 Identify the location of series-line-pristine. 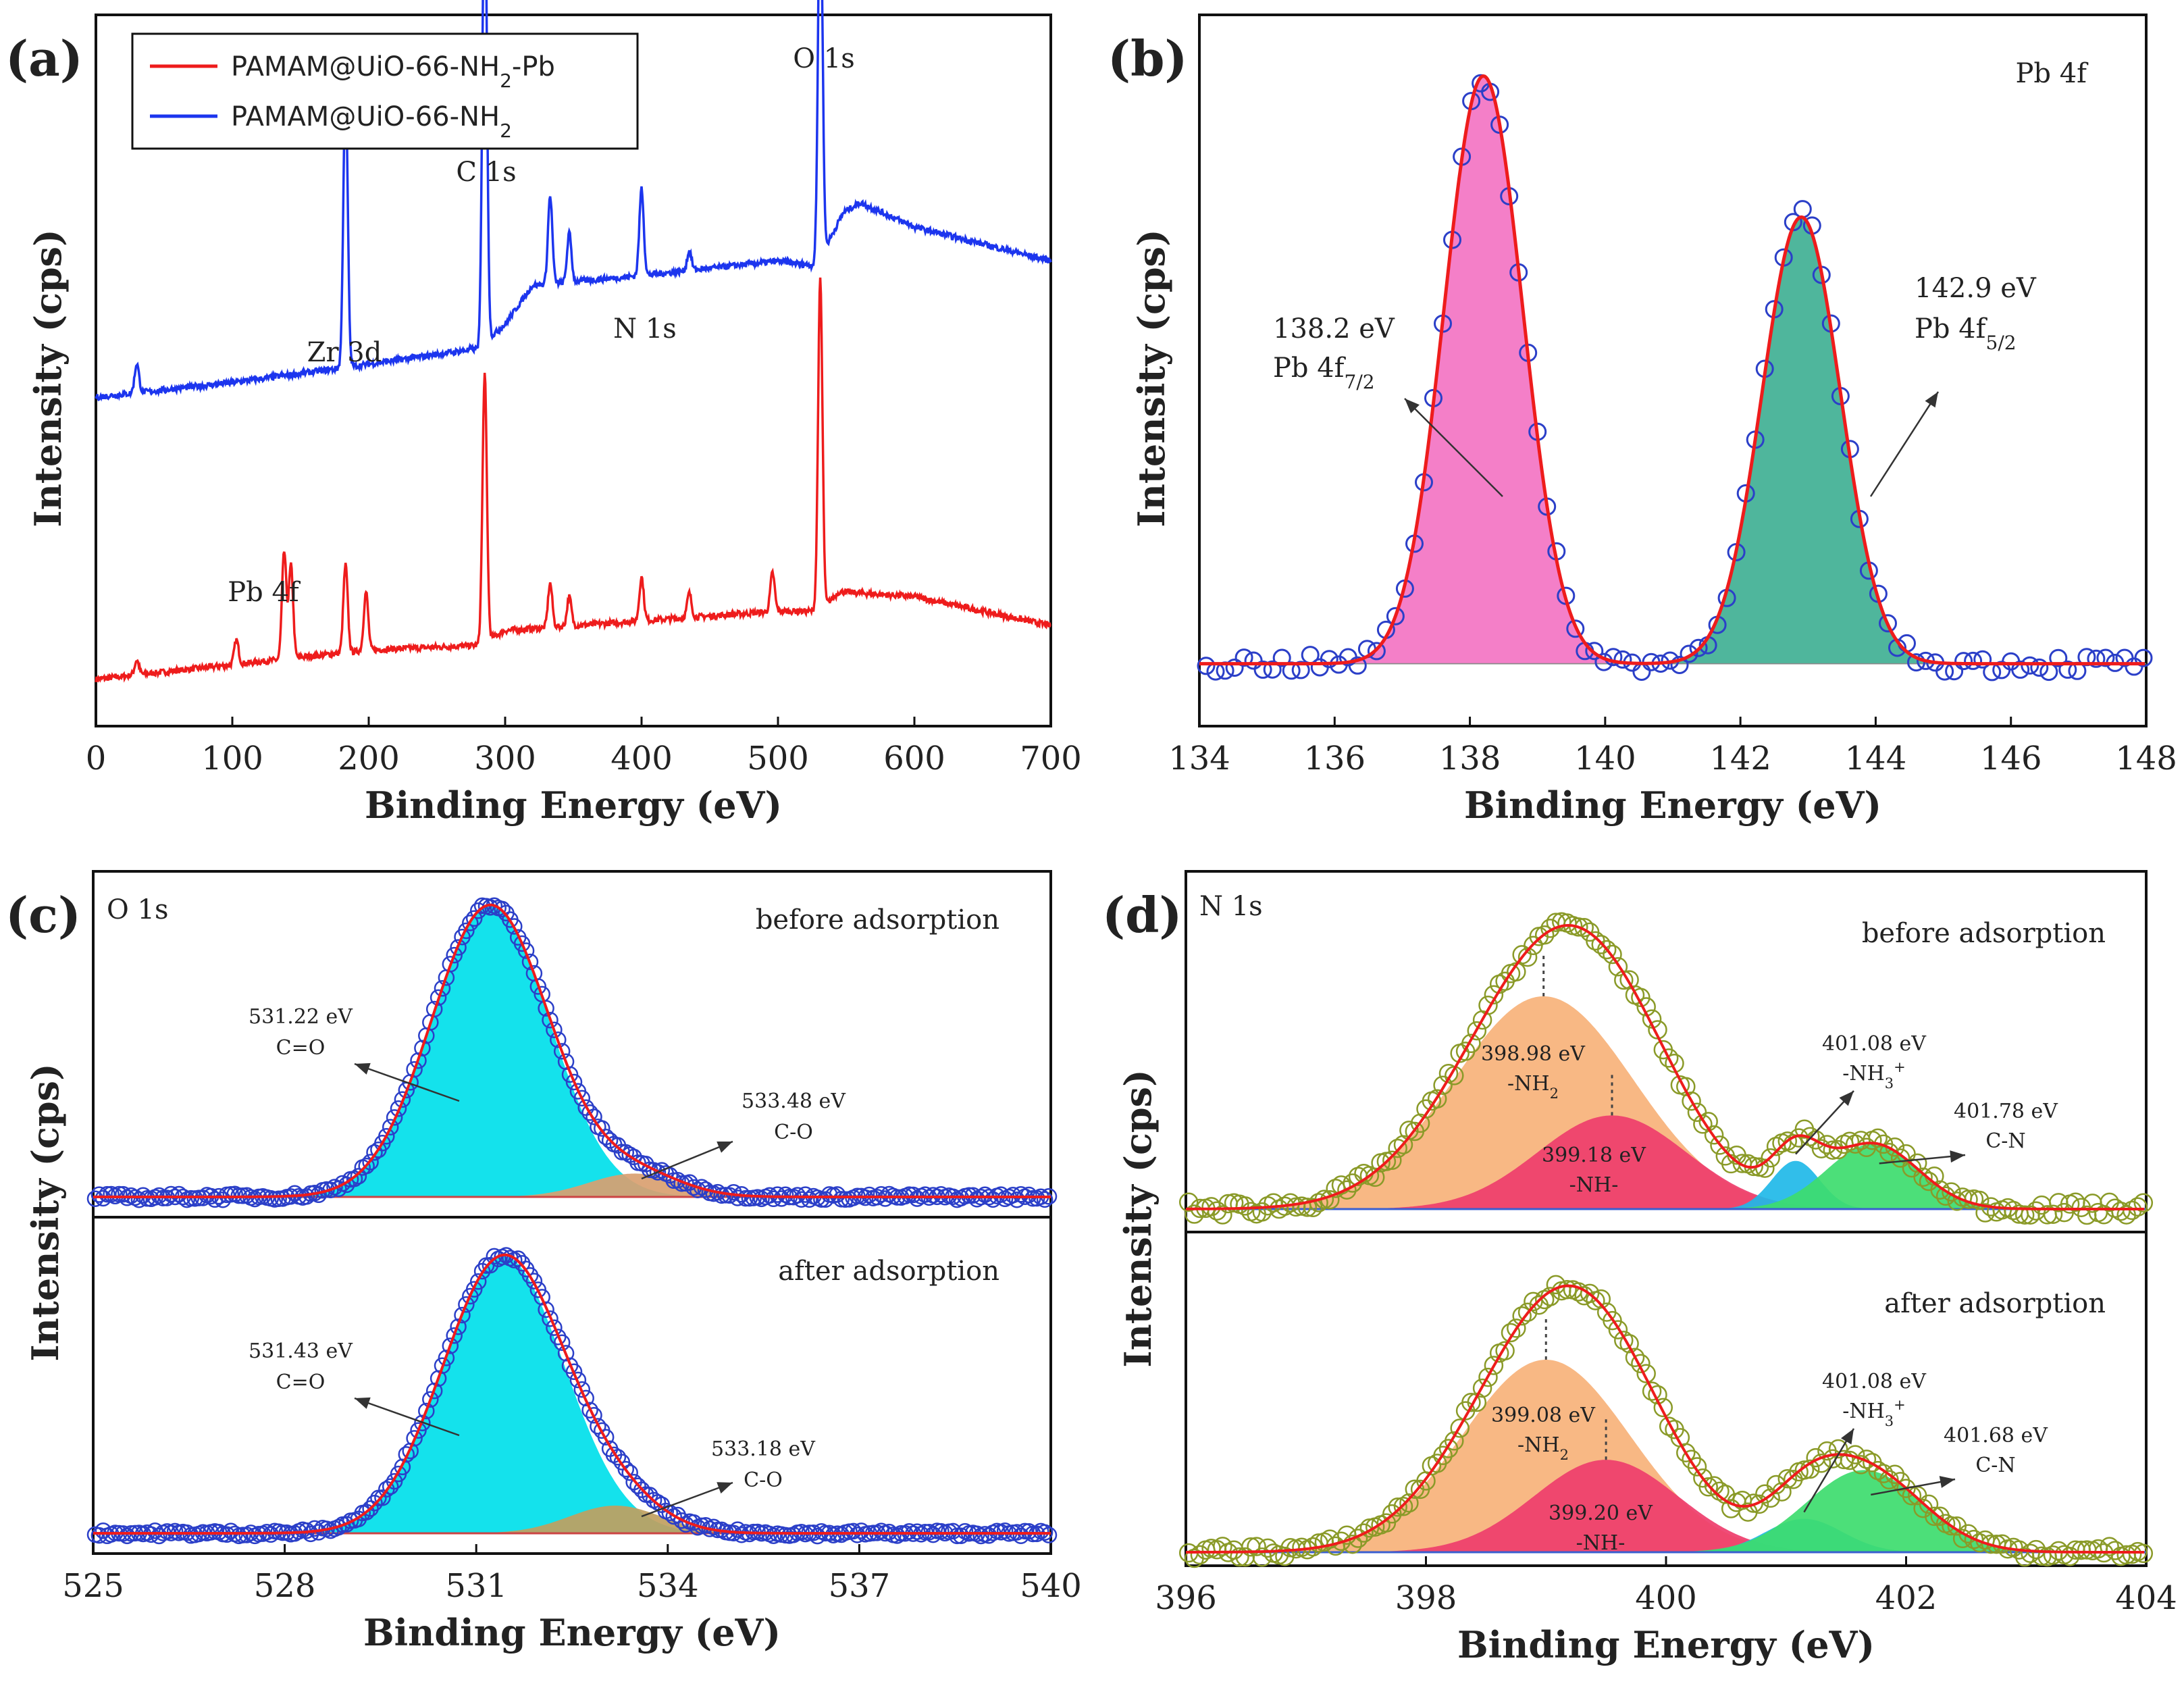
(573, 201).